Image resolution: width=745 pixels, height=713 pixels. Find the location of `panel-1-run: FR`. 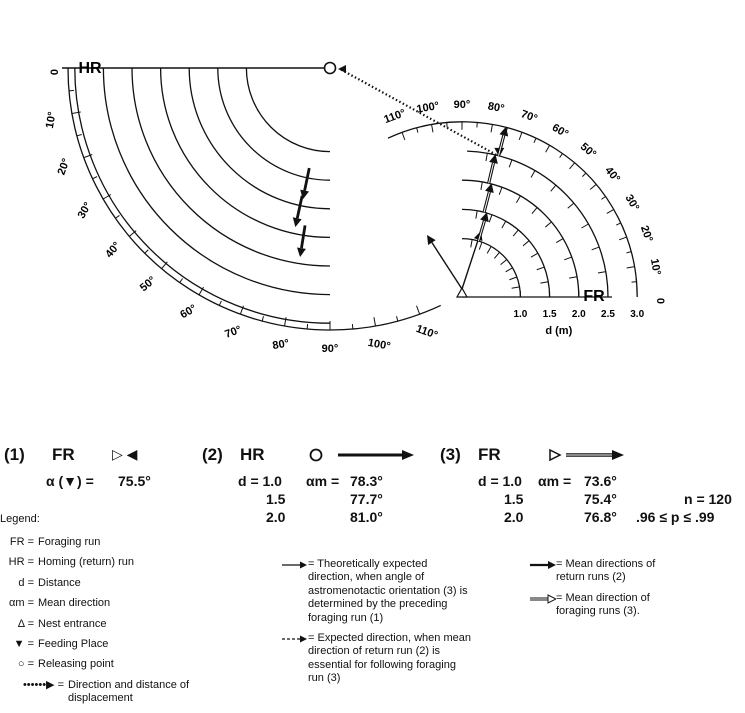

panel-1-run: FR is located at coordinates (63, 454).